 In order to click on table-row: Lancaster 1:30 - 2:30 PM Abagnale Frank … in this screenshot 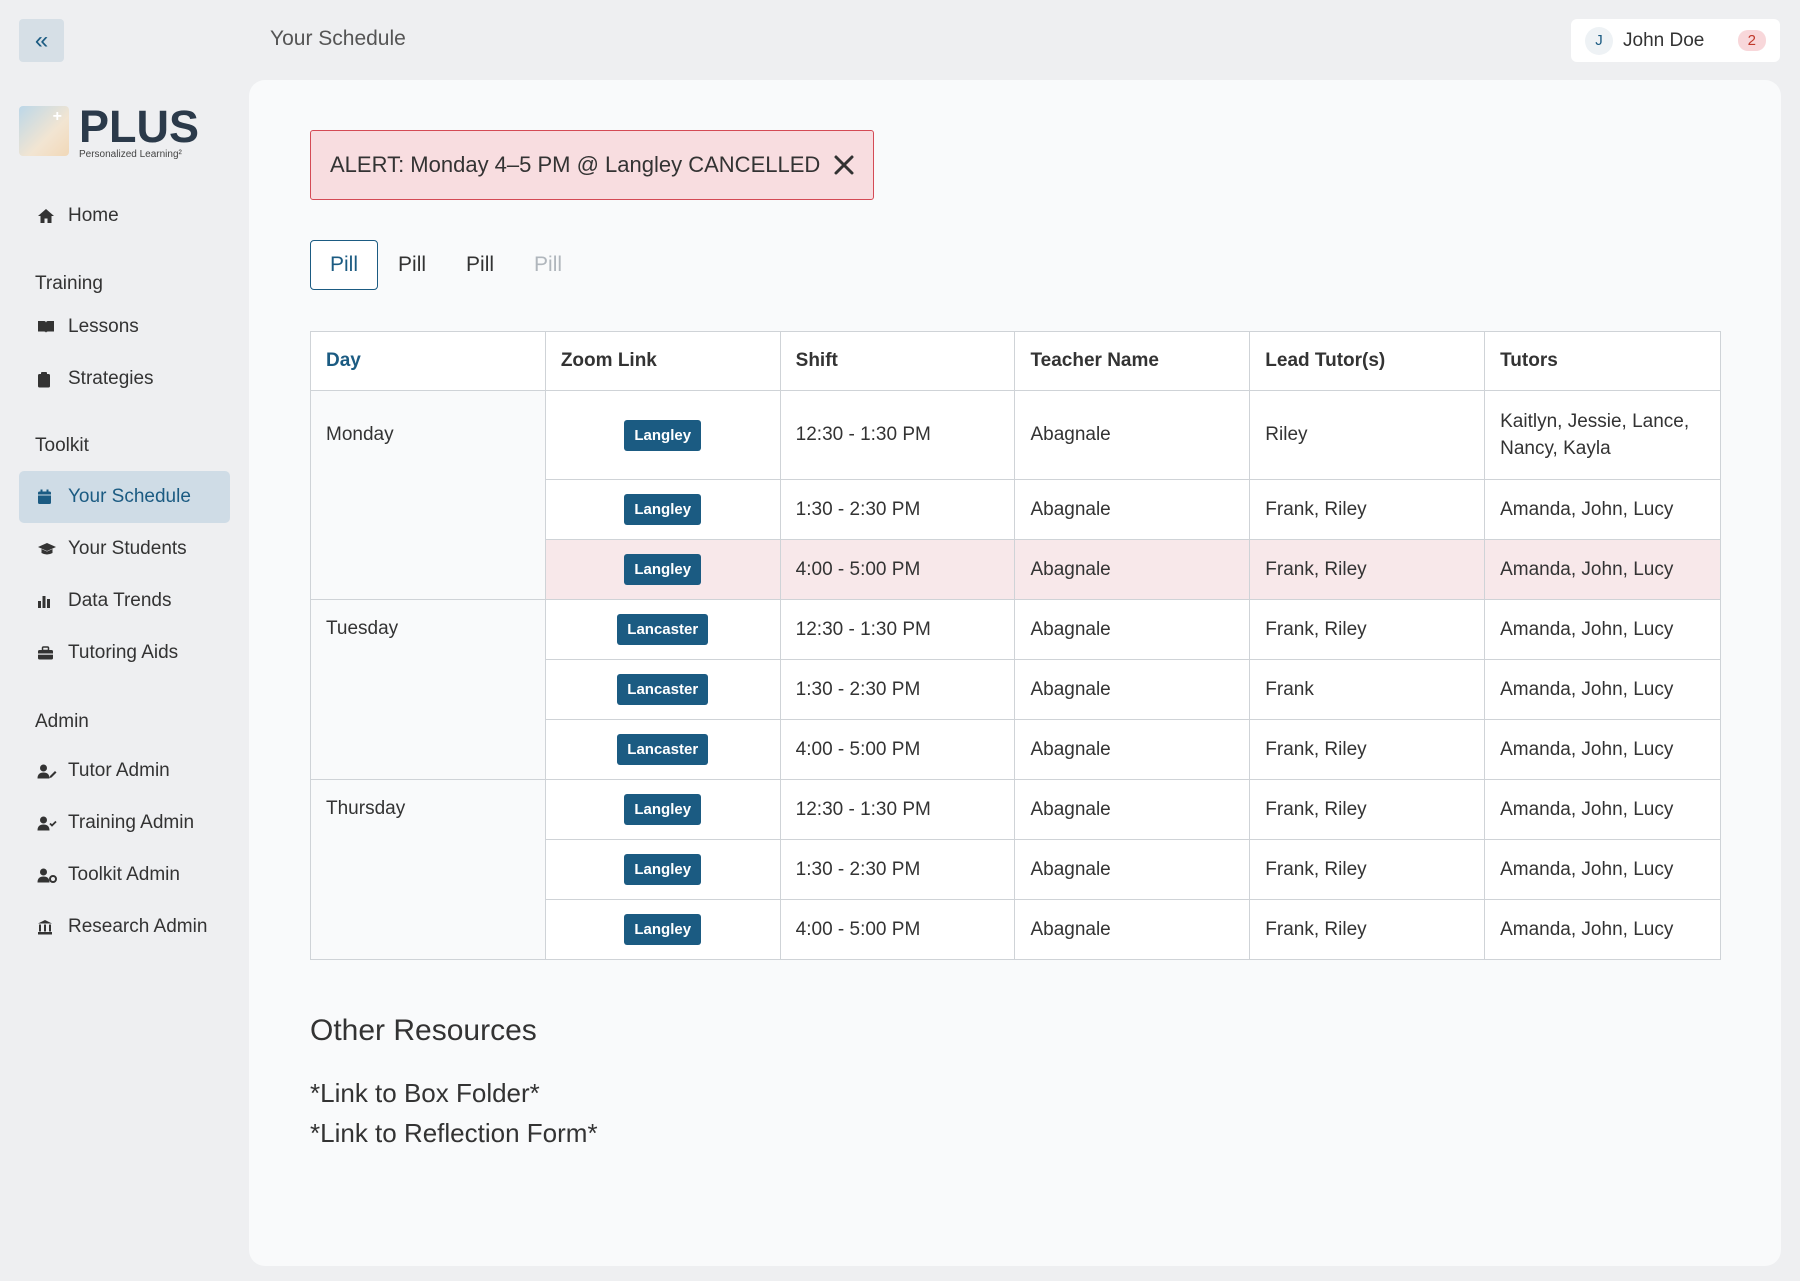, I will do `click(1016, 689)`.